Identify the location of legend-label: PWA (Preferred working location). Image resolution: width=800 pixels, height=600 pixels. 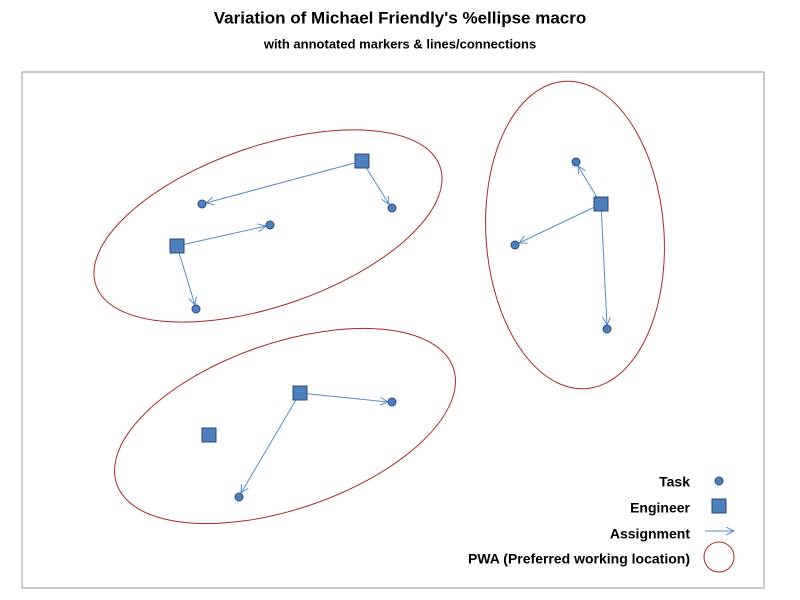
(579, 559).